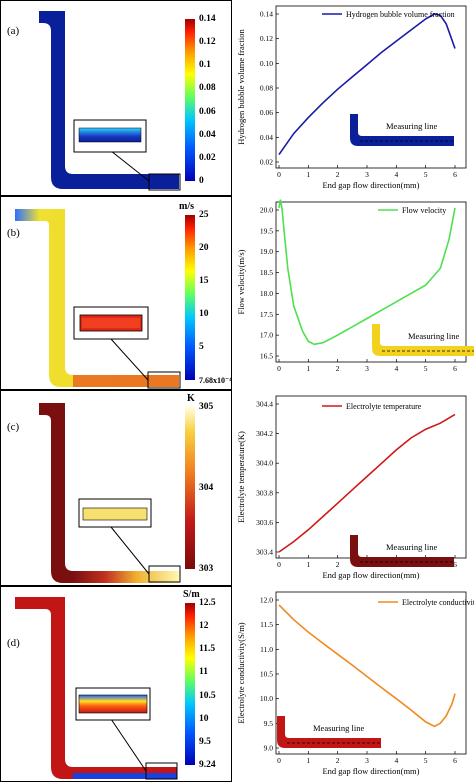 The width and height of the screenshot is (474, 782). Describe the element at coordinates (207, 19) in the screenshot. I see `colorbar-tick-label: 0.14` at that location.